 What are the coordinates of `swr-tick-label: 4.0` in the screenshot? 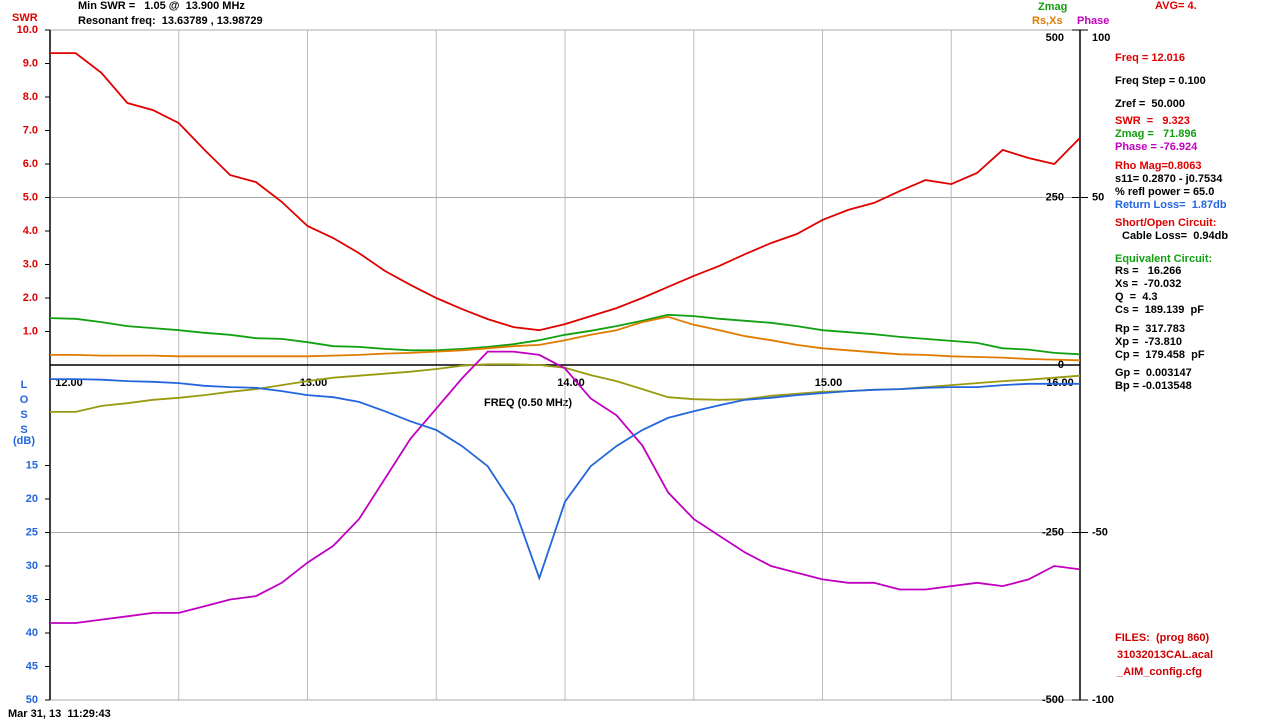 It's located at (30, 231).